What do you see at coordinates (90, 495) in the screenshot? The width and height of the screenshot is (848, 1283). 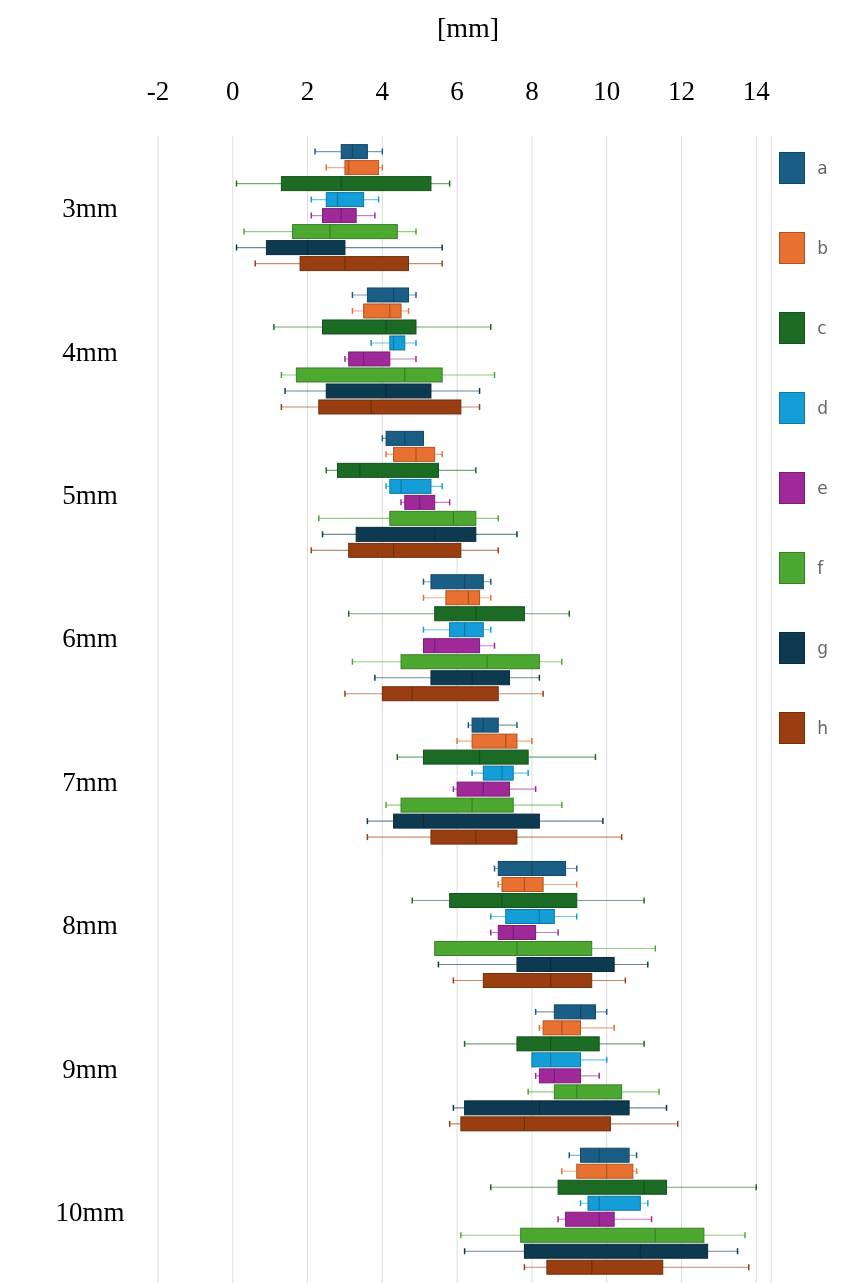 I see `y-tick-label: 5mm` at bounding box center [90, 495].